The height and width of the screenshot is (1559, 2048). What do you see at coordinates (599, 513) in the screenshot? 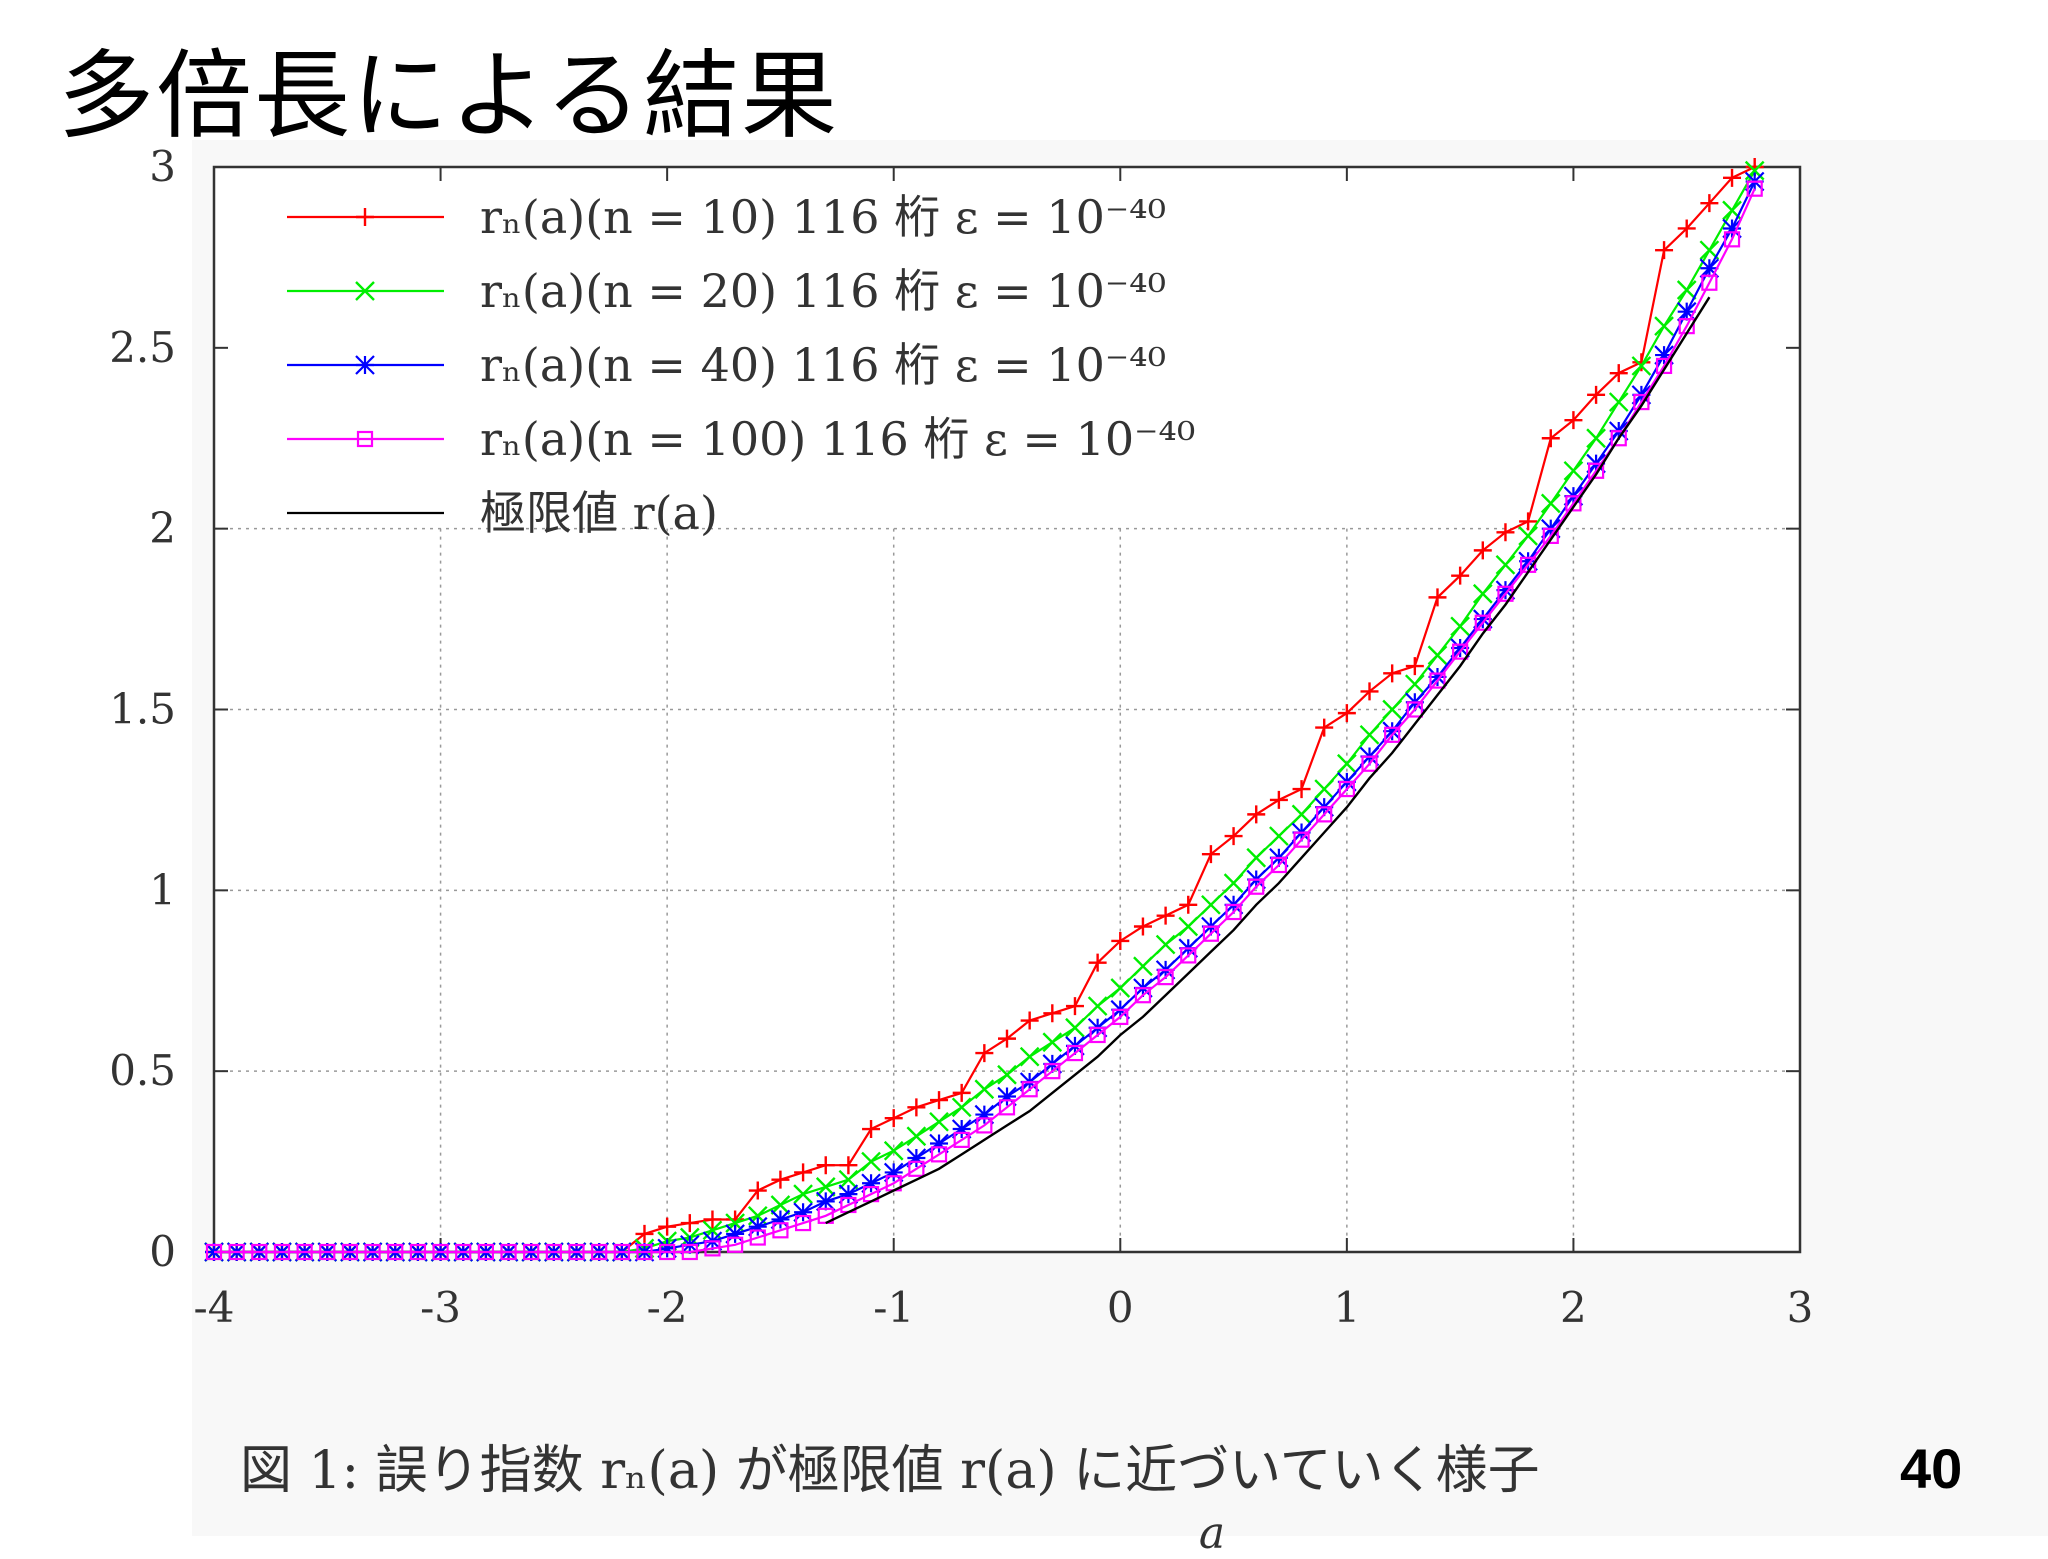
I see `legend-entry-4: 極限値 r(a)` at bounding box center [599, 513].